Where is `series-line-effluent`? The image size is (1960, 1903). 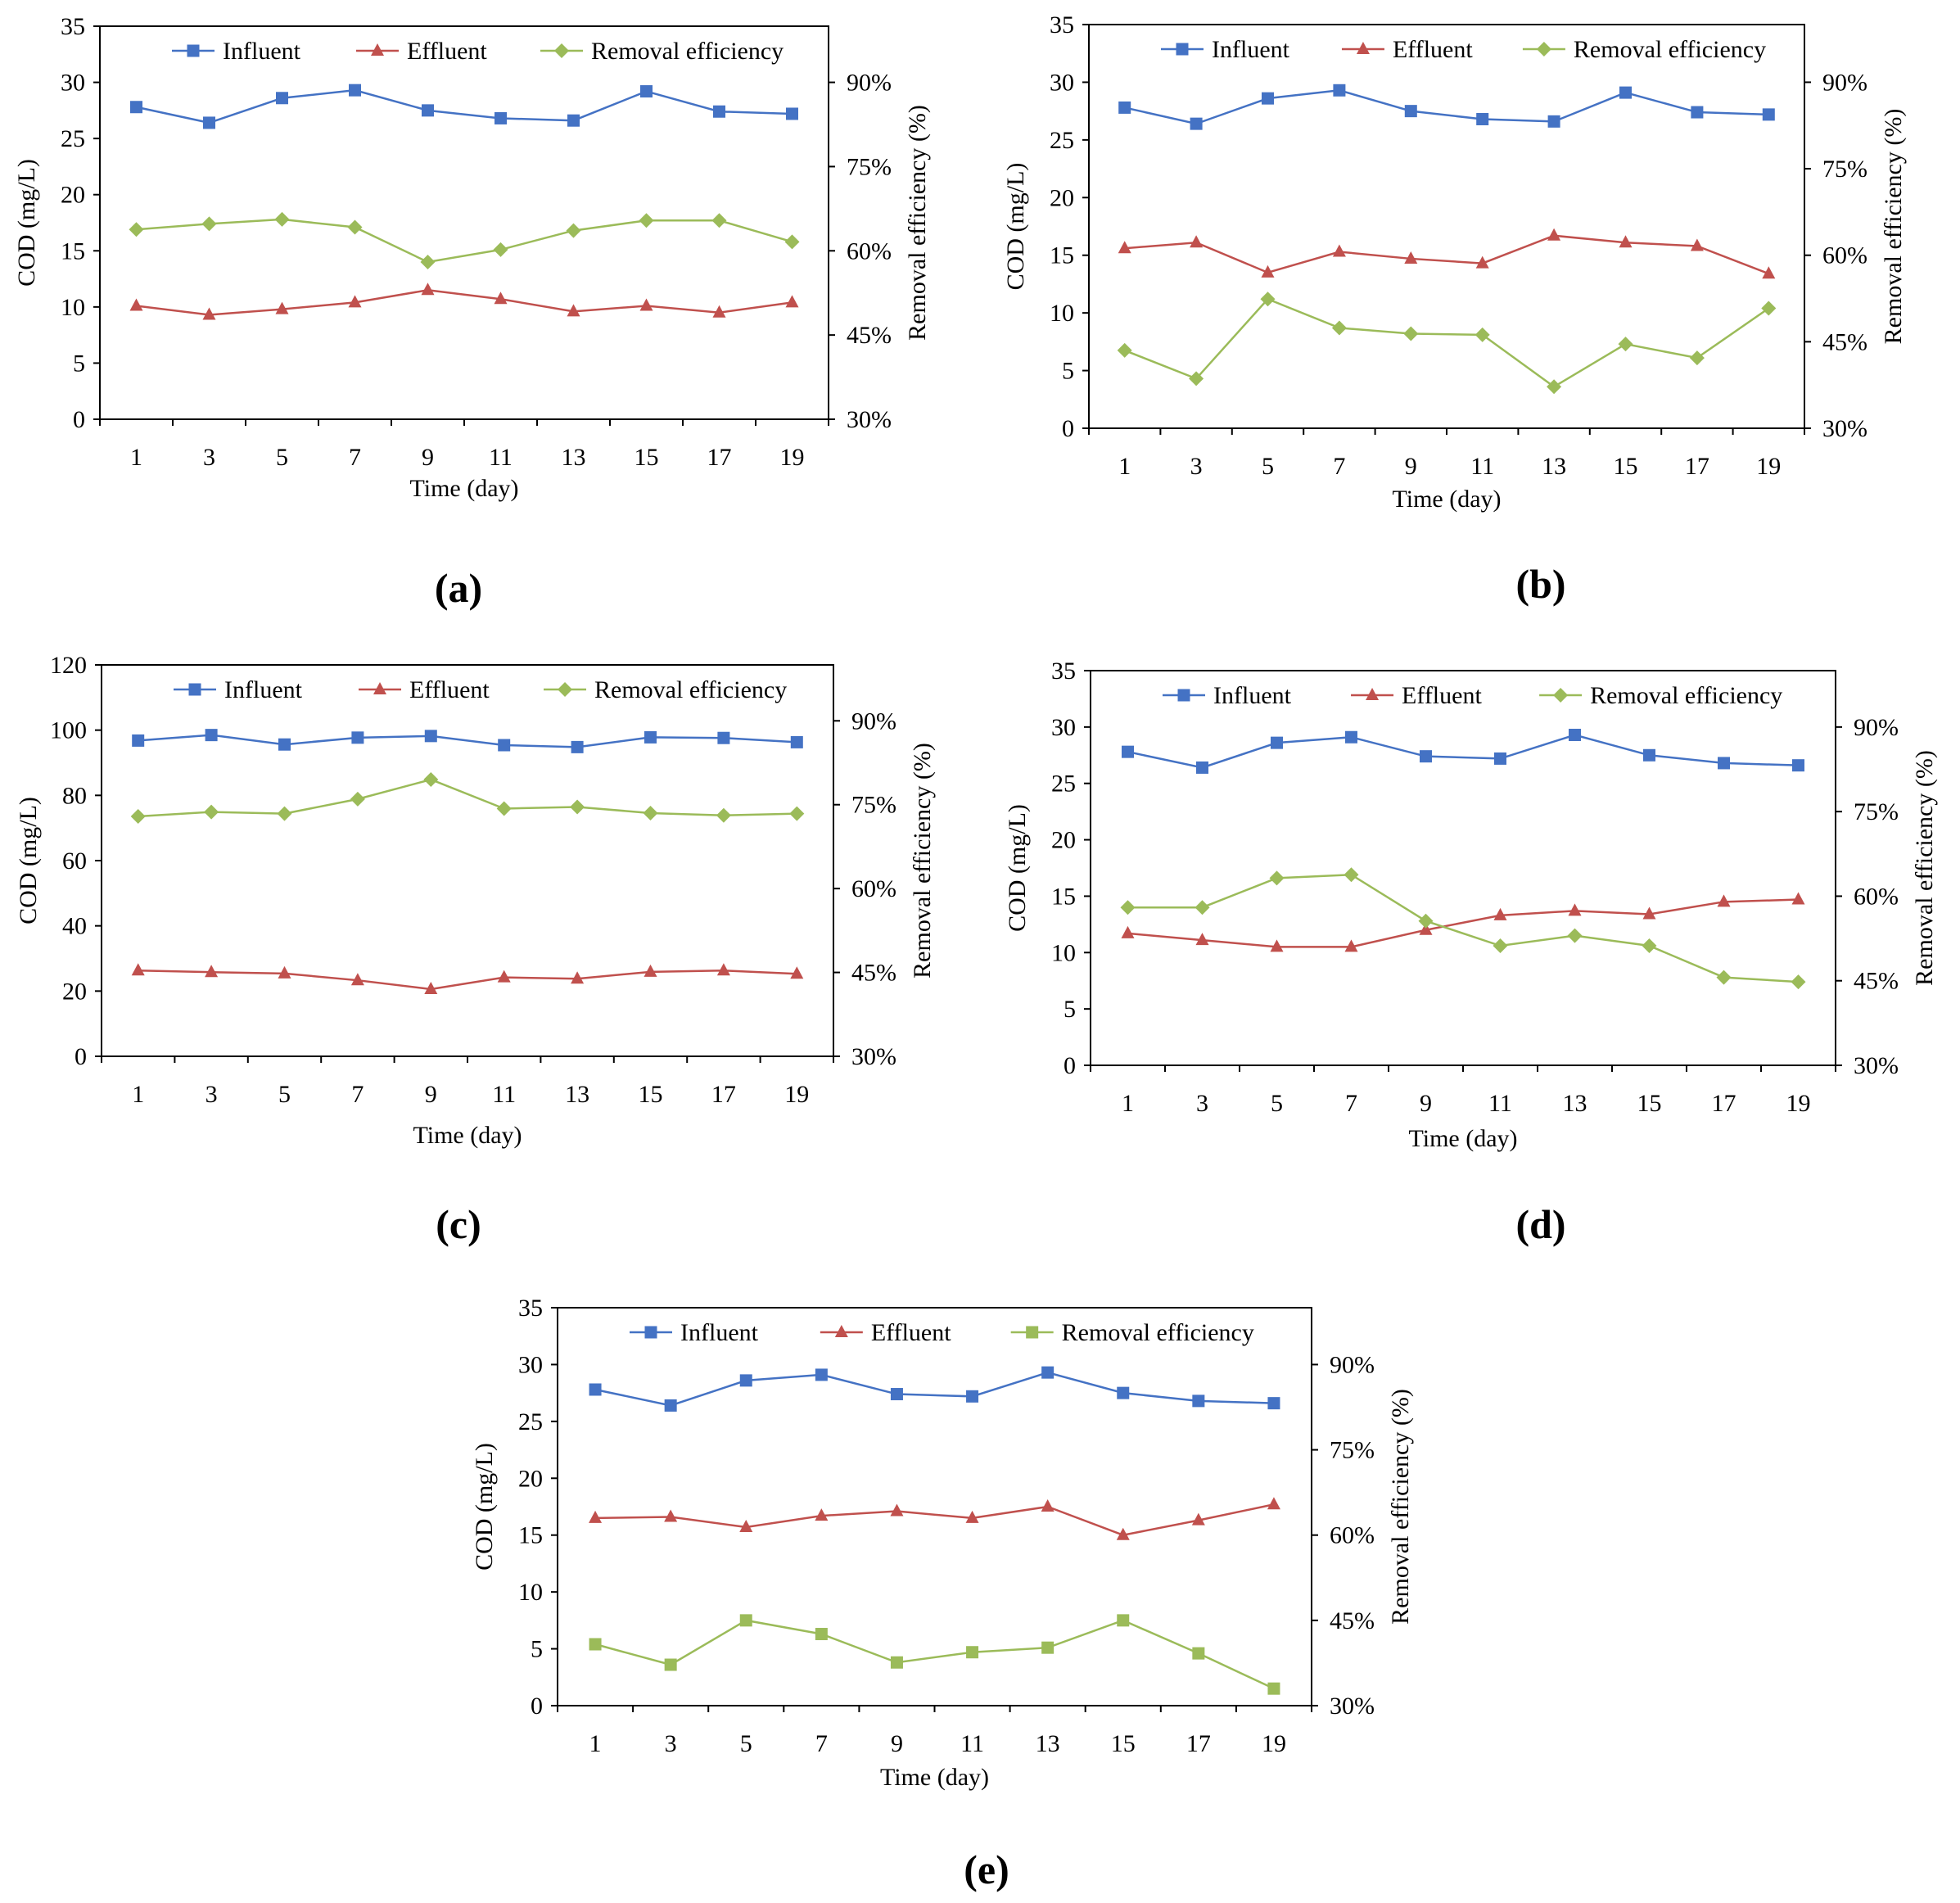
series-line-effluent is located at coordinates (1446, 254).